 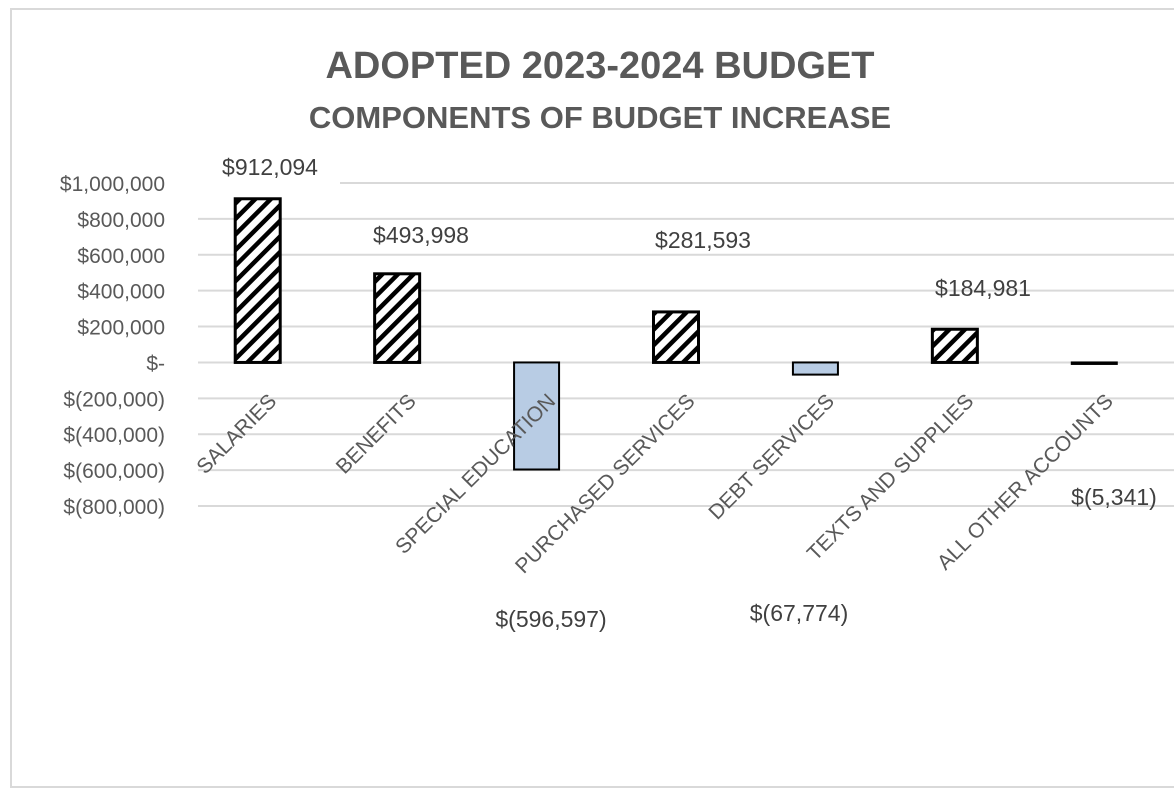 What do you see at coordinates (114, 471) in the screenshot?
I see `y-tick-label: $(600,000)` at bounding box center [114, 471].